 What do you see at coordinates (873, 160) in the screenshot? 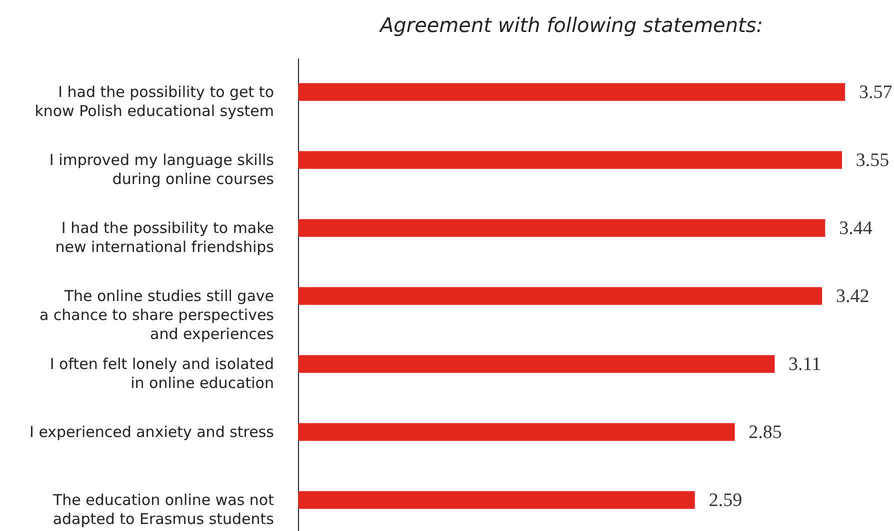
I see `data-label: 3.55` at bounding box center [873, 160].